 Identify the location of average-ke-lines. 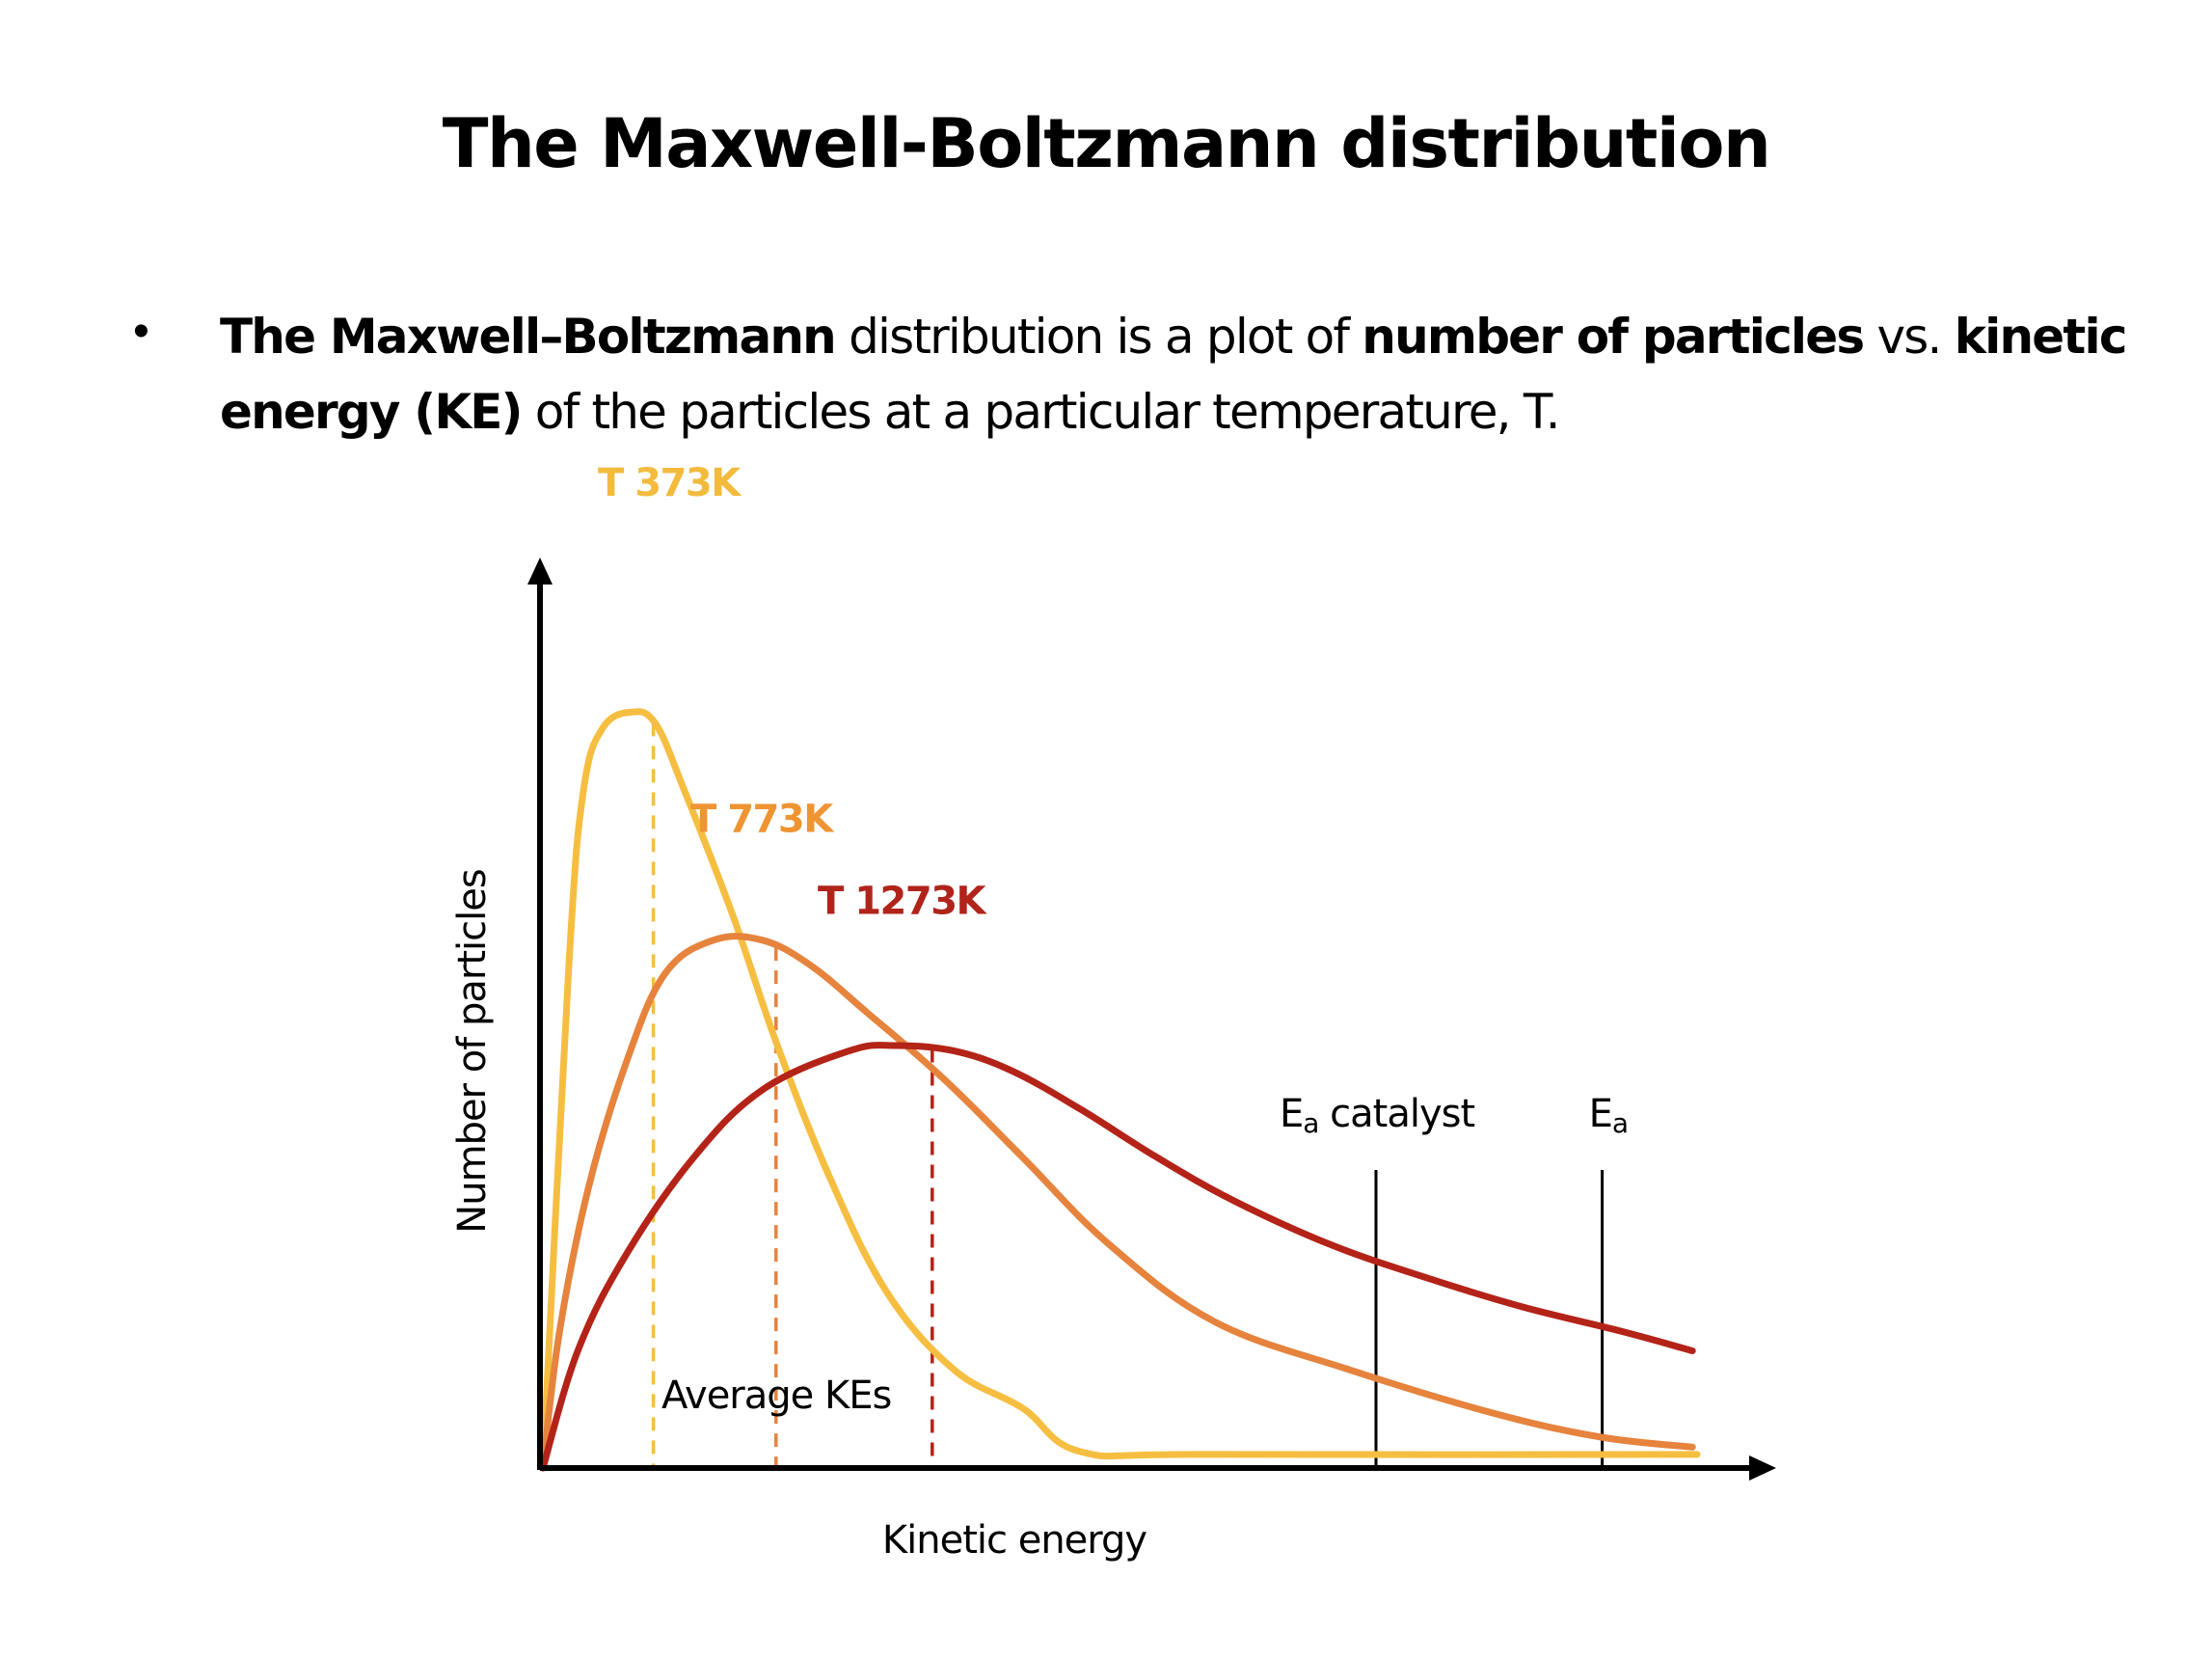
(793, 1094).